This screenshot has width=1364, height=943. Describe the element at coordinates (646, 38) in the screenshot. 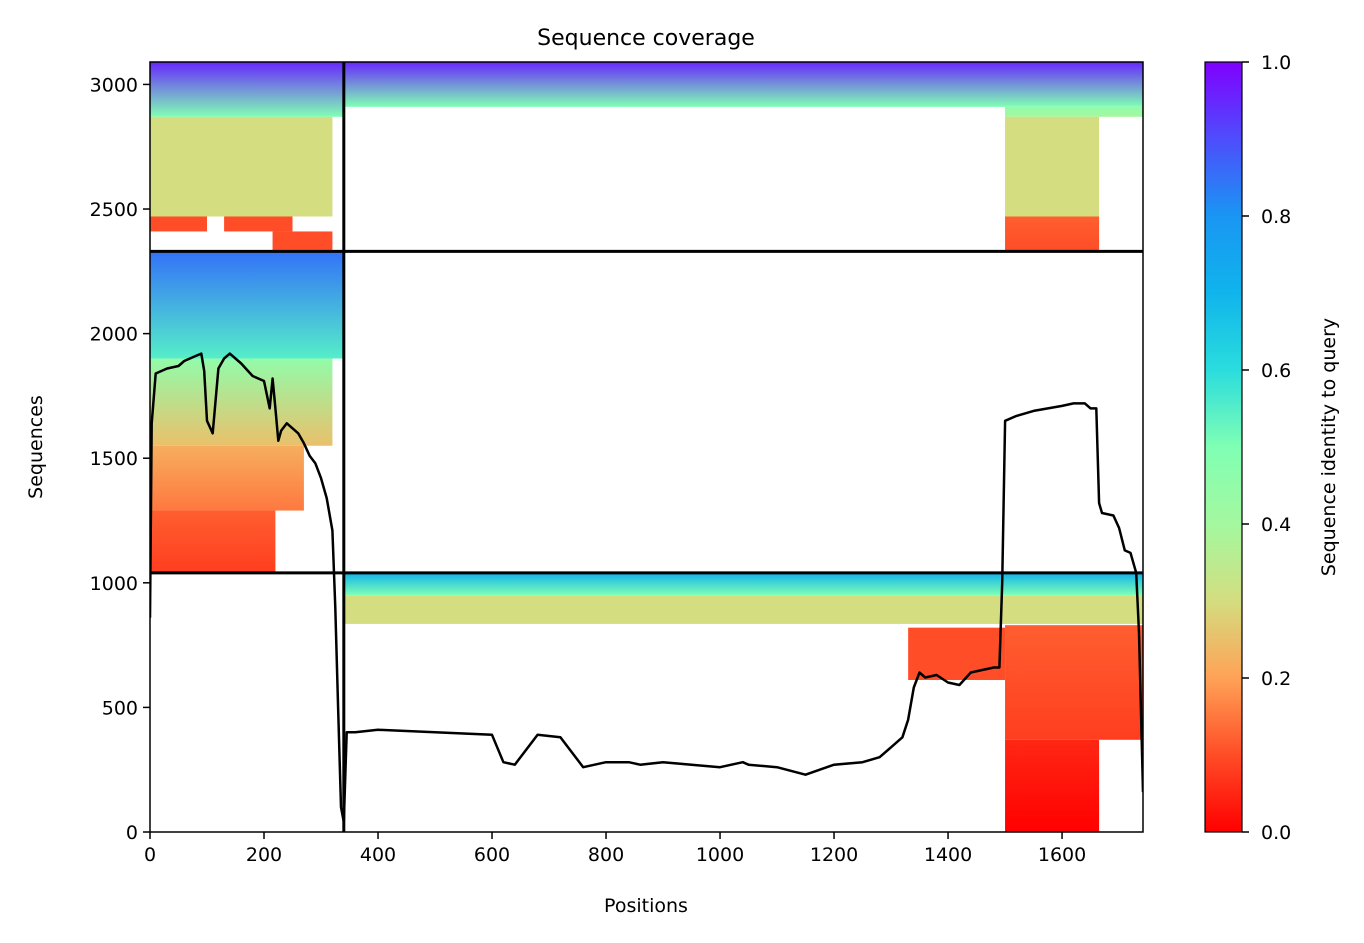

I see `chart-title: Sequence coverage` at that location.